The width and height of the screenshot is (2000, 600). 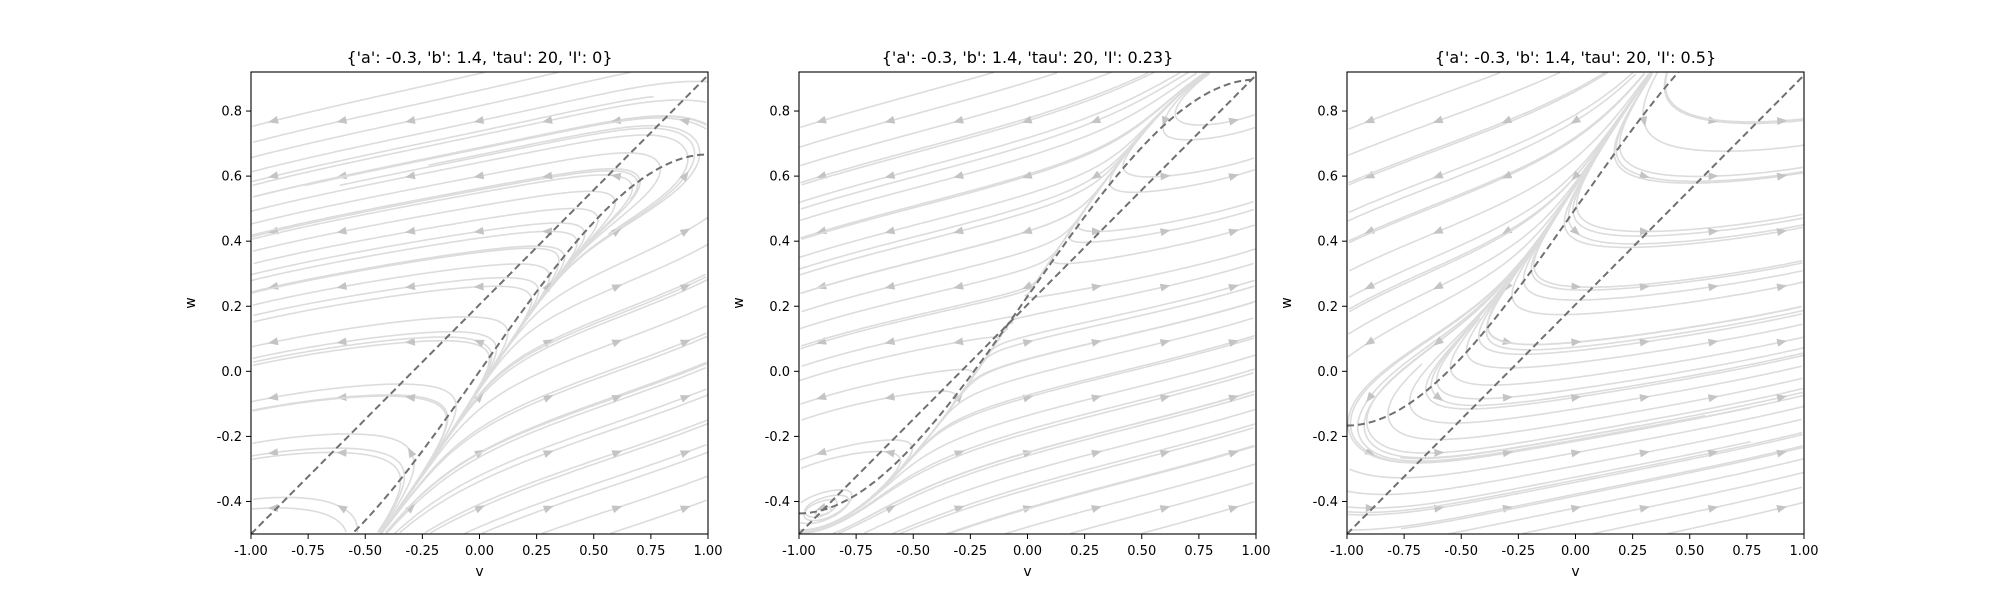 I want to click on x-tick-label: -1.00, so click(x=799, y=551).